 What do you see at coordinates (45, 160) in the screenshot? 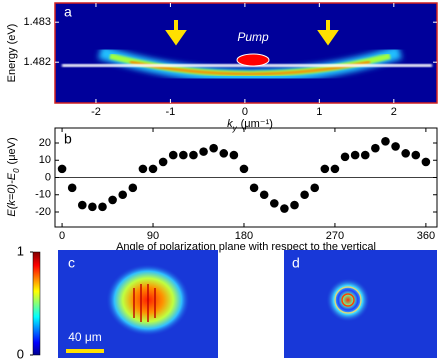
I see `y-tick-label: 10` at bounding box center [45, 160].